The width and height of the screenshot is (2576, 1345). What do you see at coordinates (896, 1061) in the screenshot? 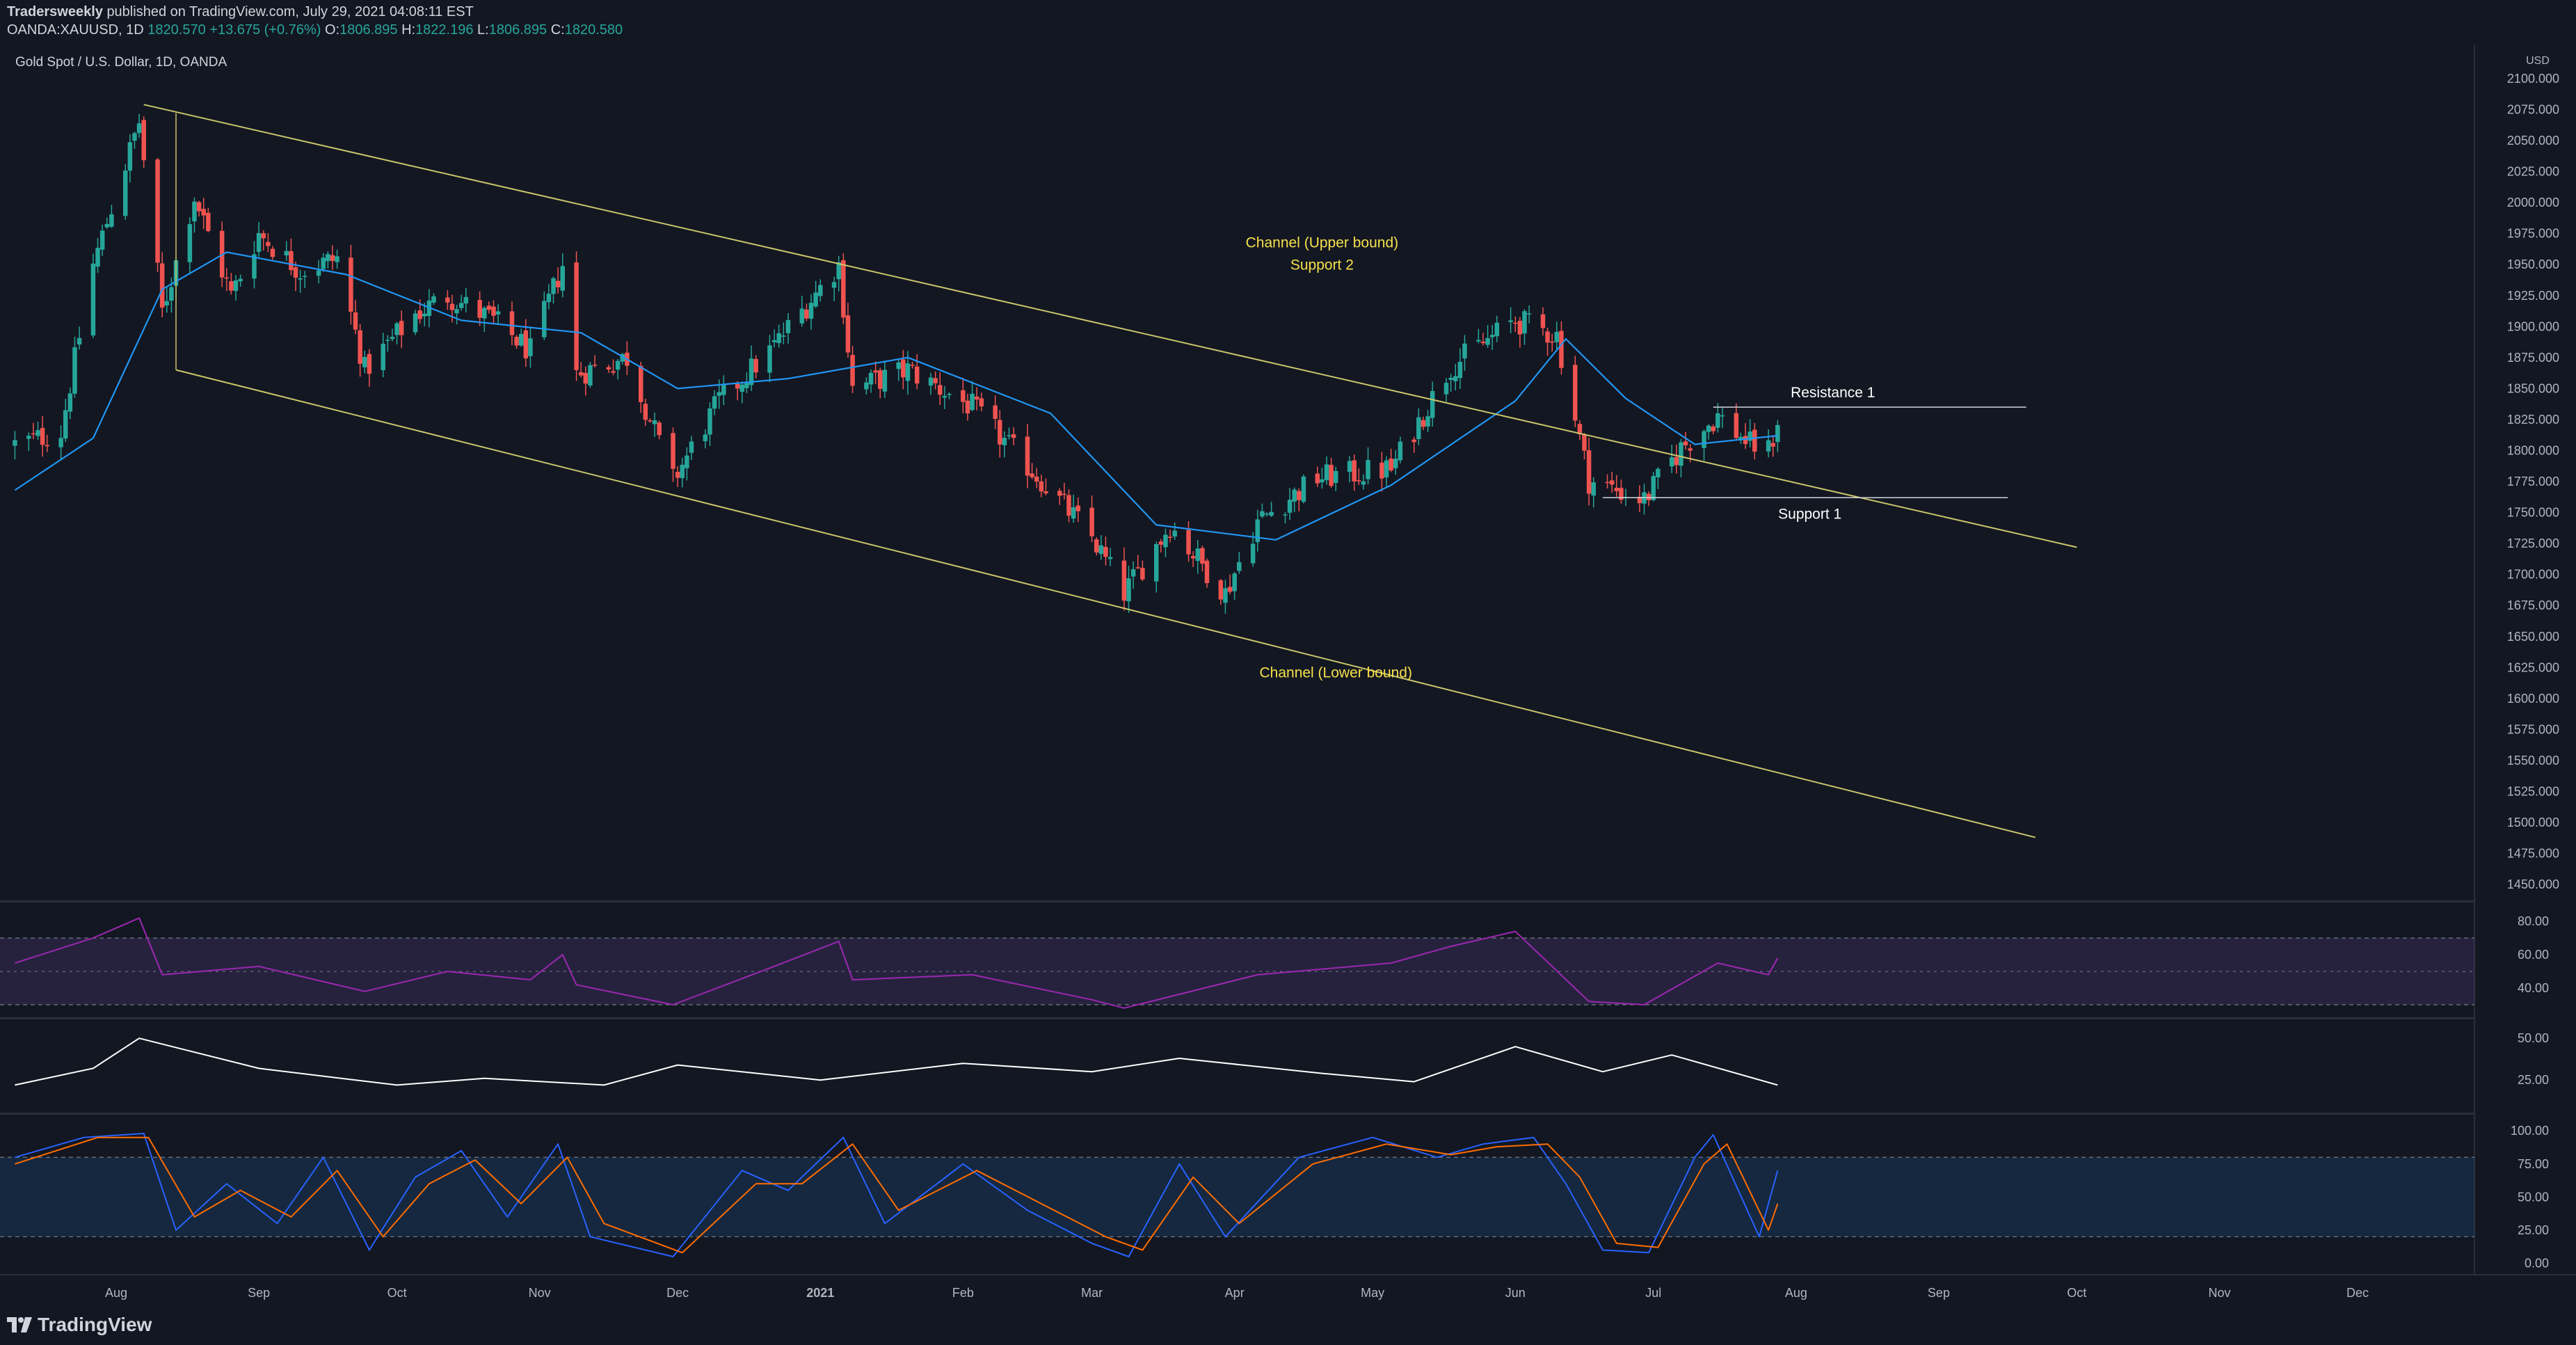
I see `adx-pane` at bounding box center [896, 1061].